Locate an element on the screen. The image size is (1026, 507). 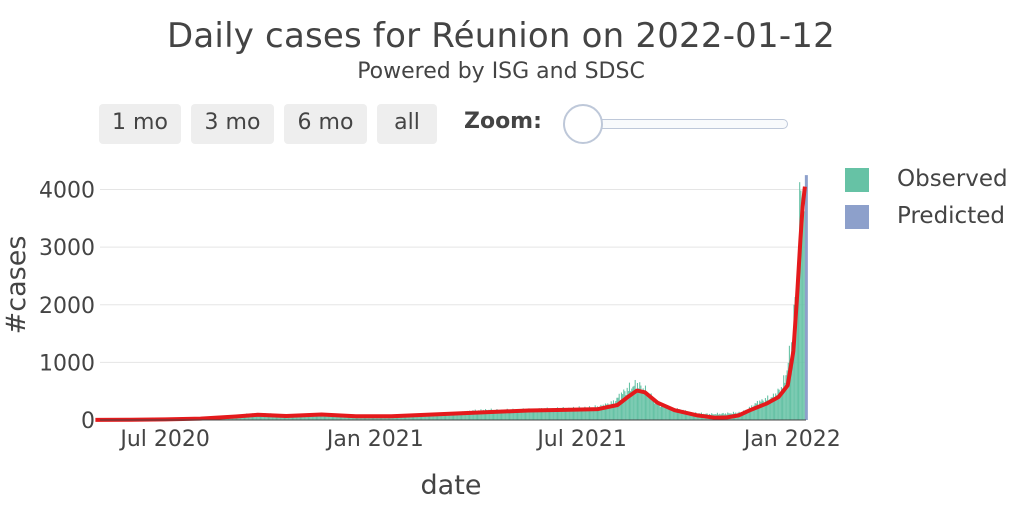
zoom-label: Zoom: is located at coordinates (503, 121).